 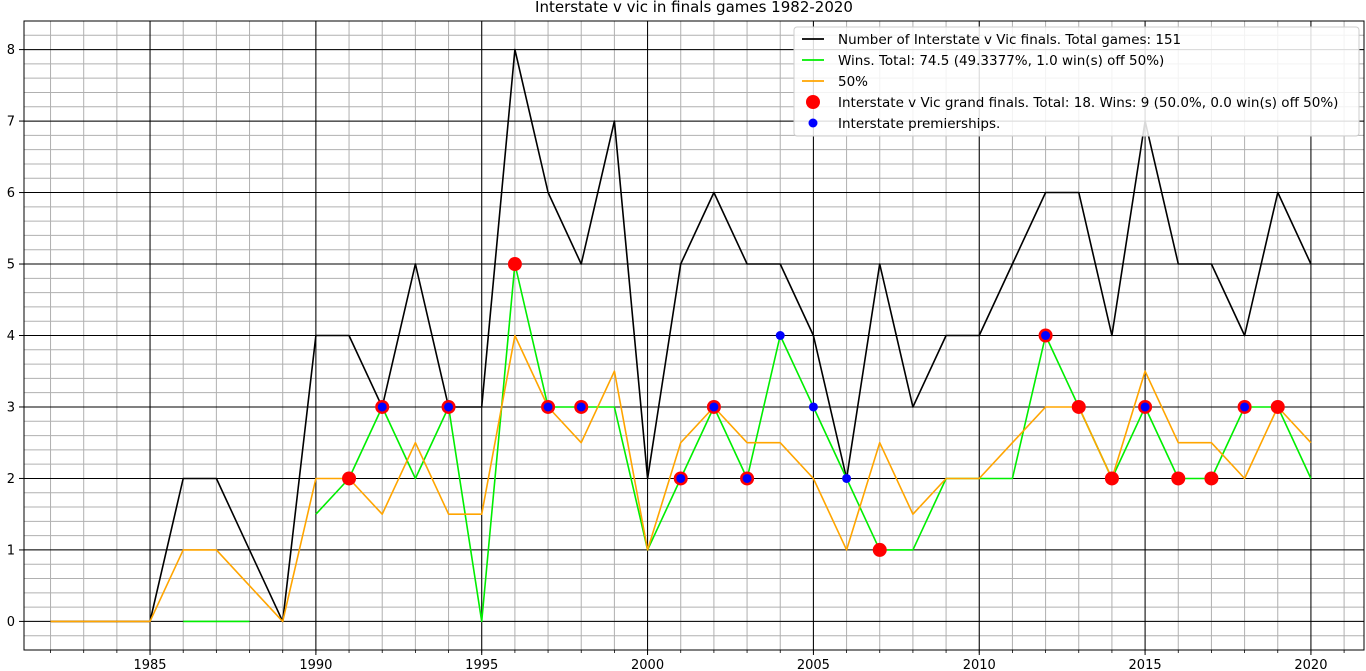 What do you see at coordinates (11, 50) in the screenshot?
I see `y-tick-label: 8` at bounding box center [11, 50].